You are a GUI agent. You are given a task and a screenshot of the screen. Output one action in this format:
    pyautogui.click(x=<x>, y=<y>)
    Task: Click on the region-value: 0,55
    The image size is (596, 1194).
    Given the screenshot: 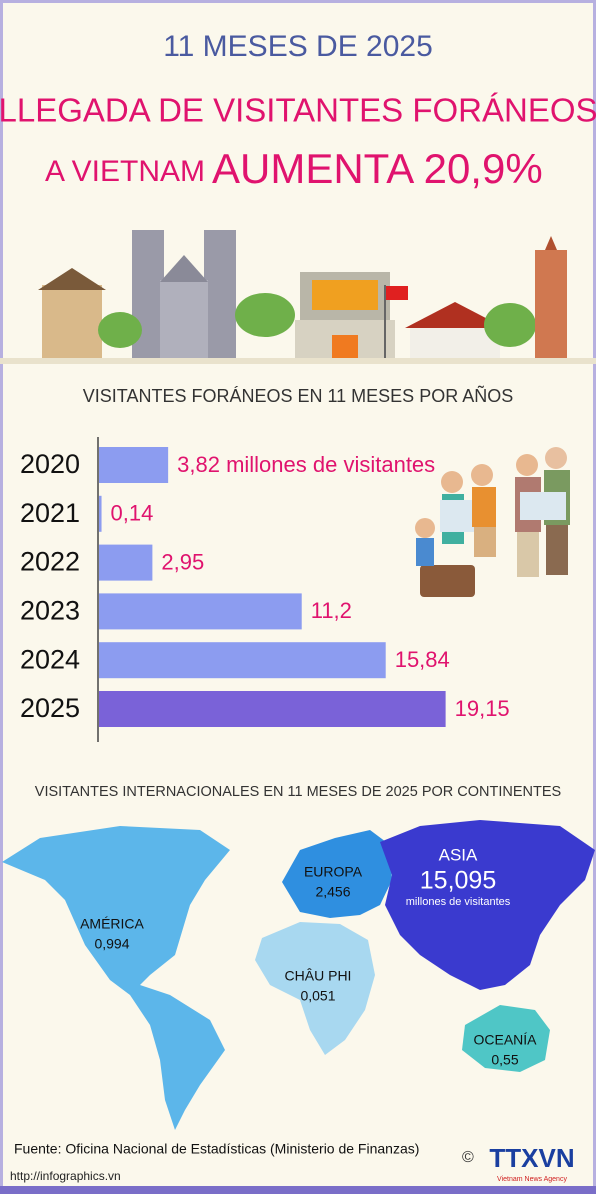 What is the action you would take?
    pyautogui.click(x=504, y=1060)
    